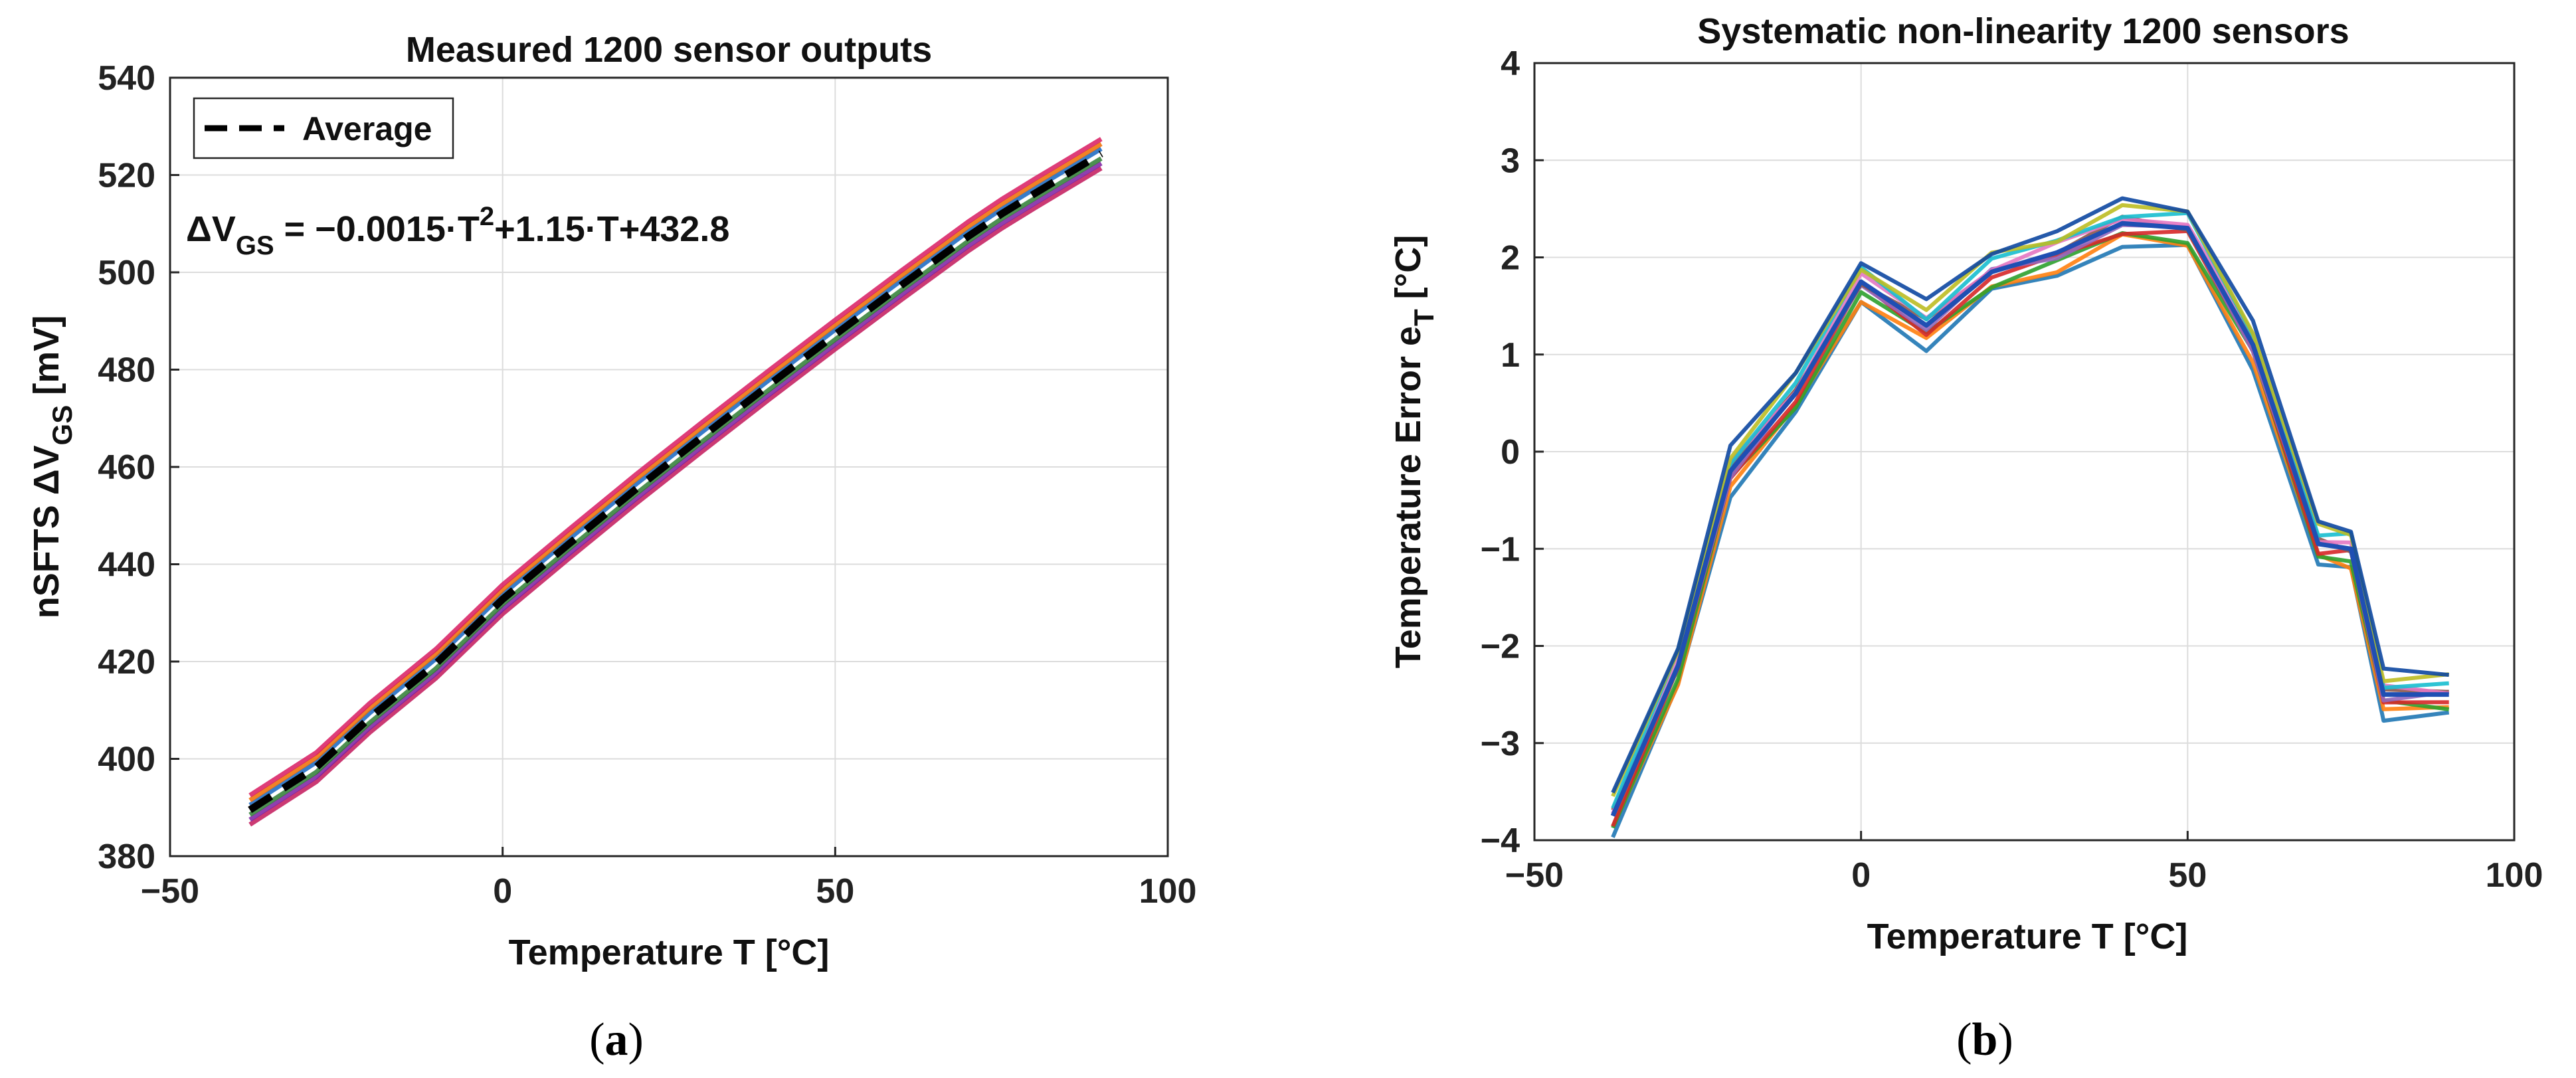  Describe the element at coordinates (2024, 863) in the screenshot. I see `chart-b-x-ticks: −50 0 50 100` at that location.